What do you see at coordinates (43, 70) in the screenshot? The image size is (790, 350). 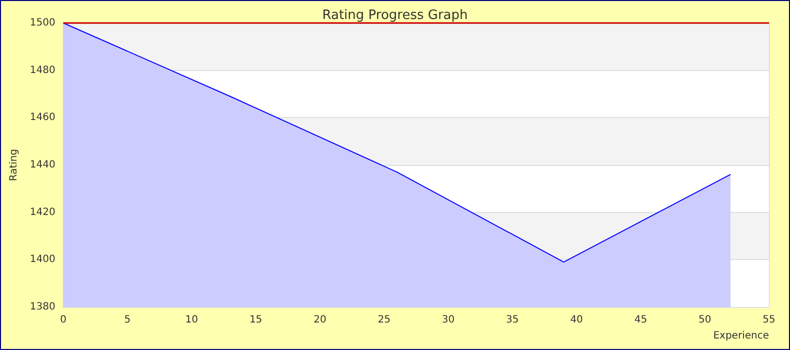 I see `y-tick-label: 1480` at bounding box center [43, 70].